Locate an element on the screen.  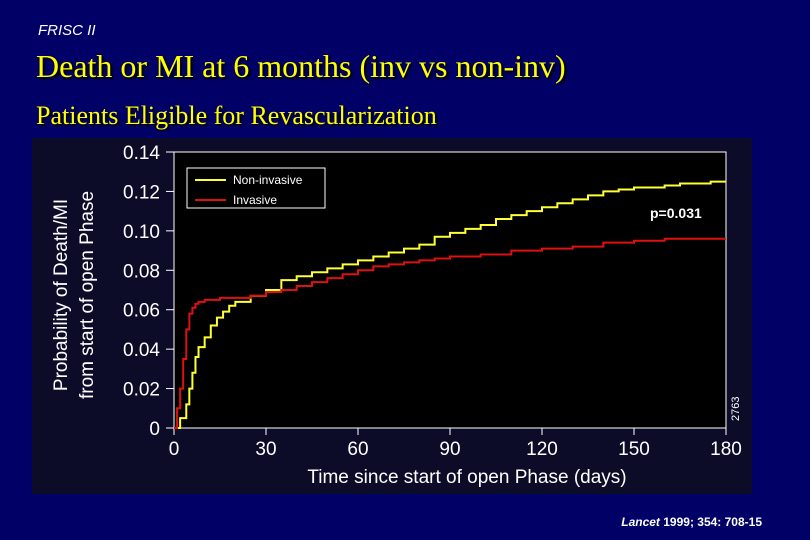
x-axis-label: Time since start of open Phase (days) is located at coordinates (466, 477).